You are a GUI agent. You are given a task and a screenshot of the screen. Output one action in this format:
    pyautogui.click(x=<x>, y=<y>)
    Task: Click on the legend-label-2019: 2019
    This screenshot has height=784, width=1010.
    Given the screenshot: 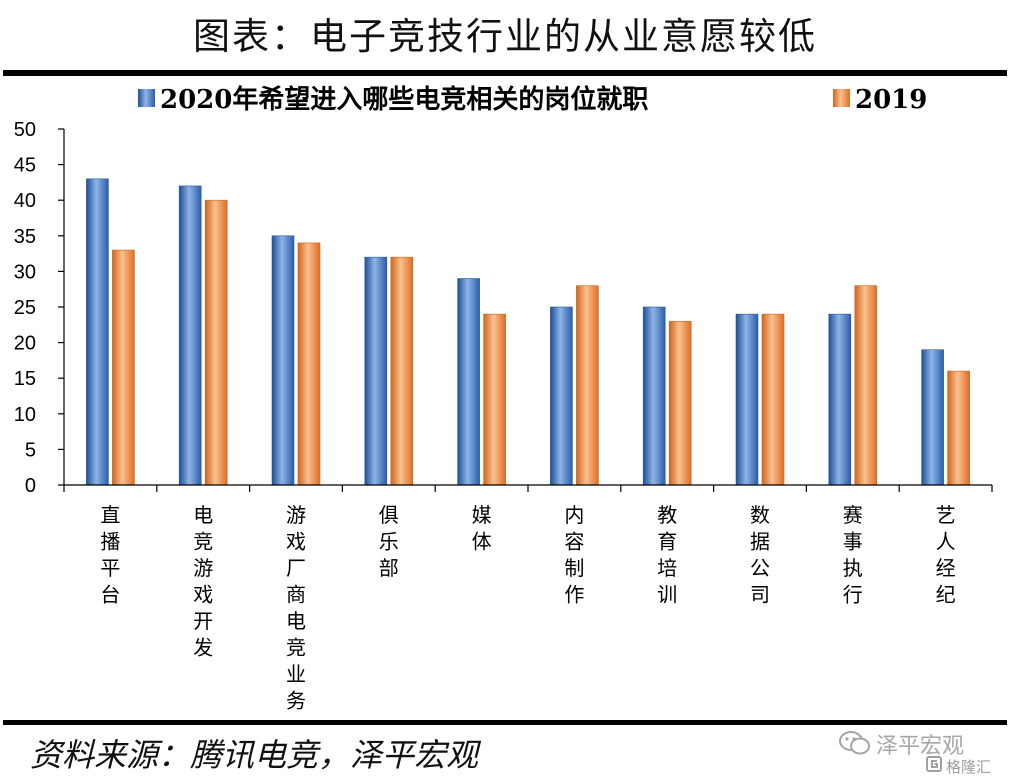 What is the action you would take?
    pyautogui.click(x=891, y=100)
    